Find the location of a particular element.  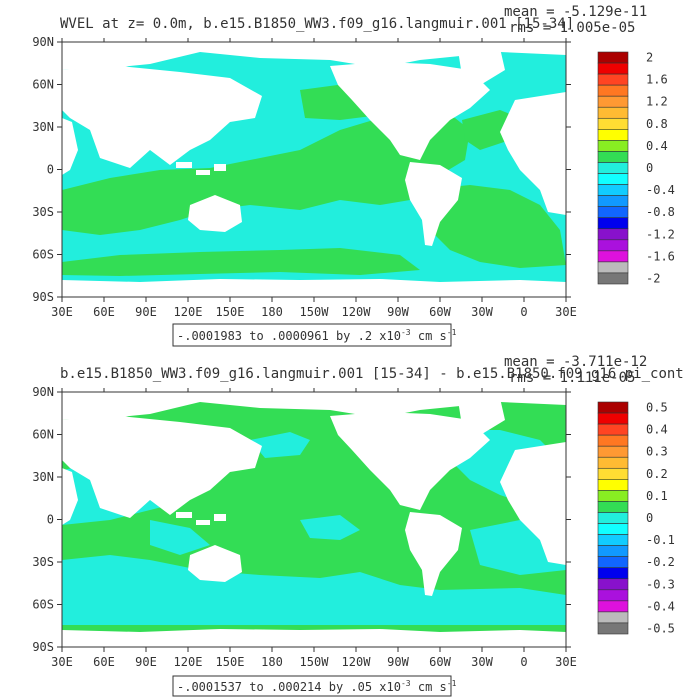

colorbar-label: -0.3 is located at coordinates (660, 584).